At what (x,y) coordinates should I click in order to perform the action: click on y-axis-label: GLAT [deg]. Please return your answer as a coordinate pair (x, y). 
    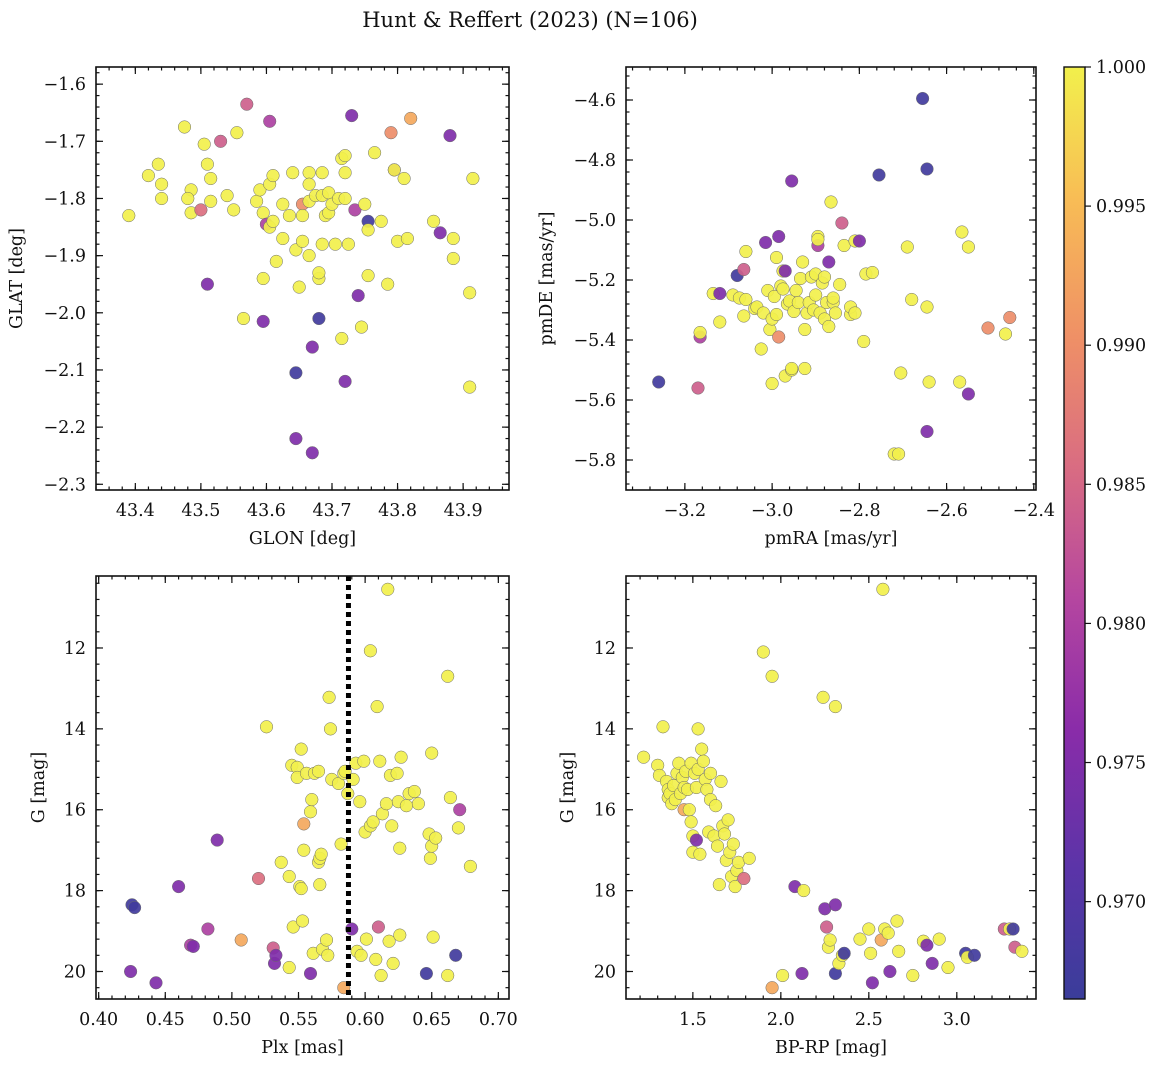
    Looking at the image, I should click on (17, 278).